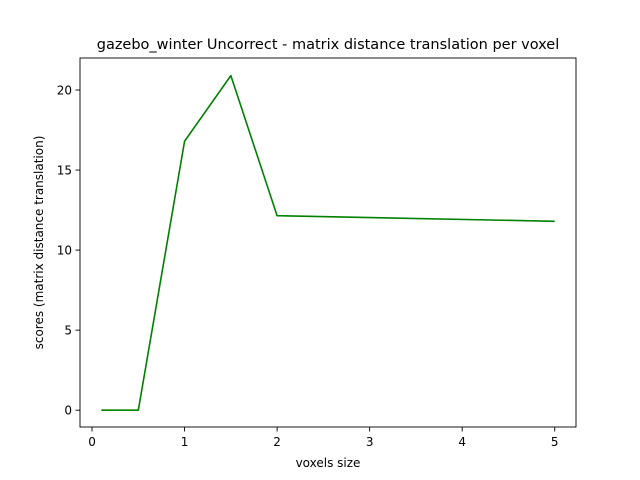 This screenshot has width=640, height=480. Describe the element at coordinates (555, 442) in the screenshot. I see `x-tick-label: 5` at that location.